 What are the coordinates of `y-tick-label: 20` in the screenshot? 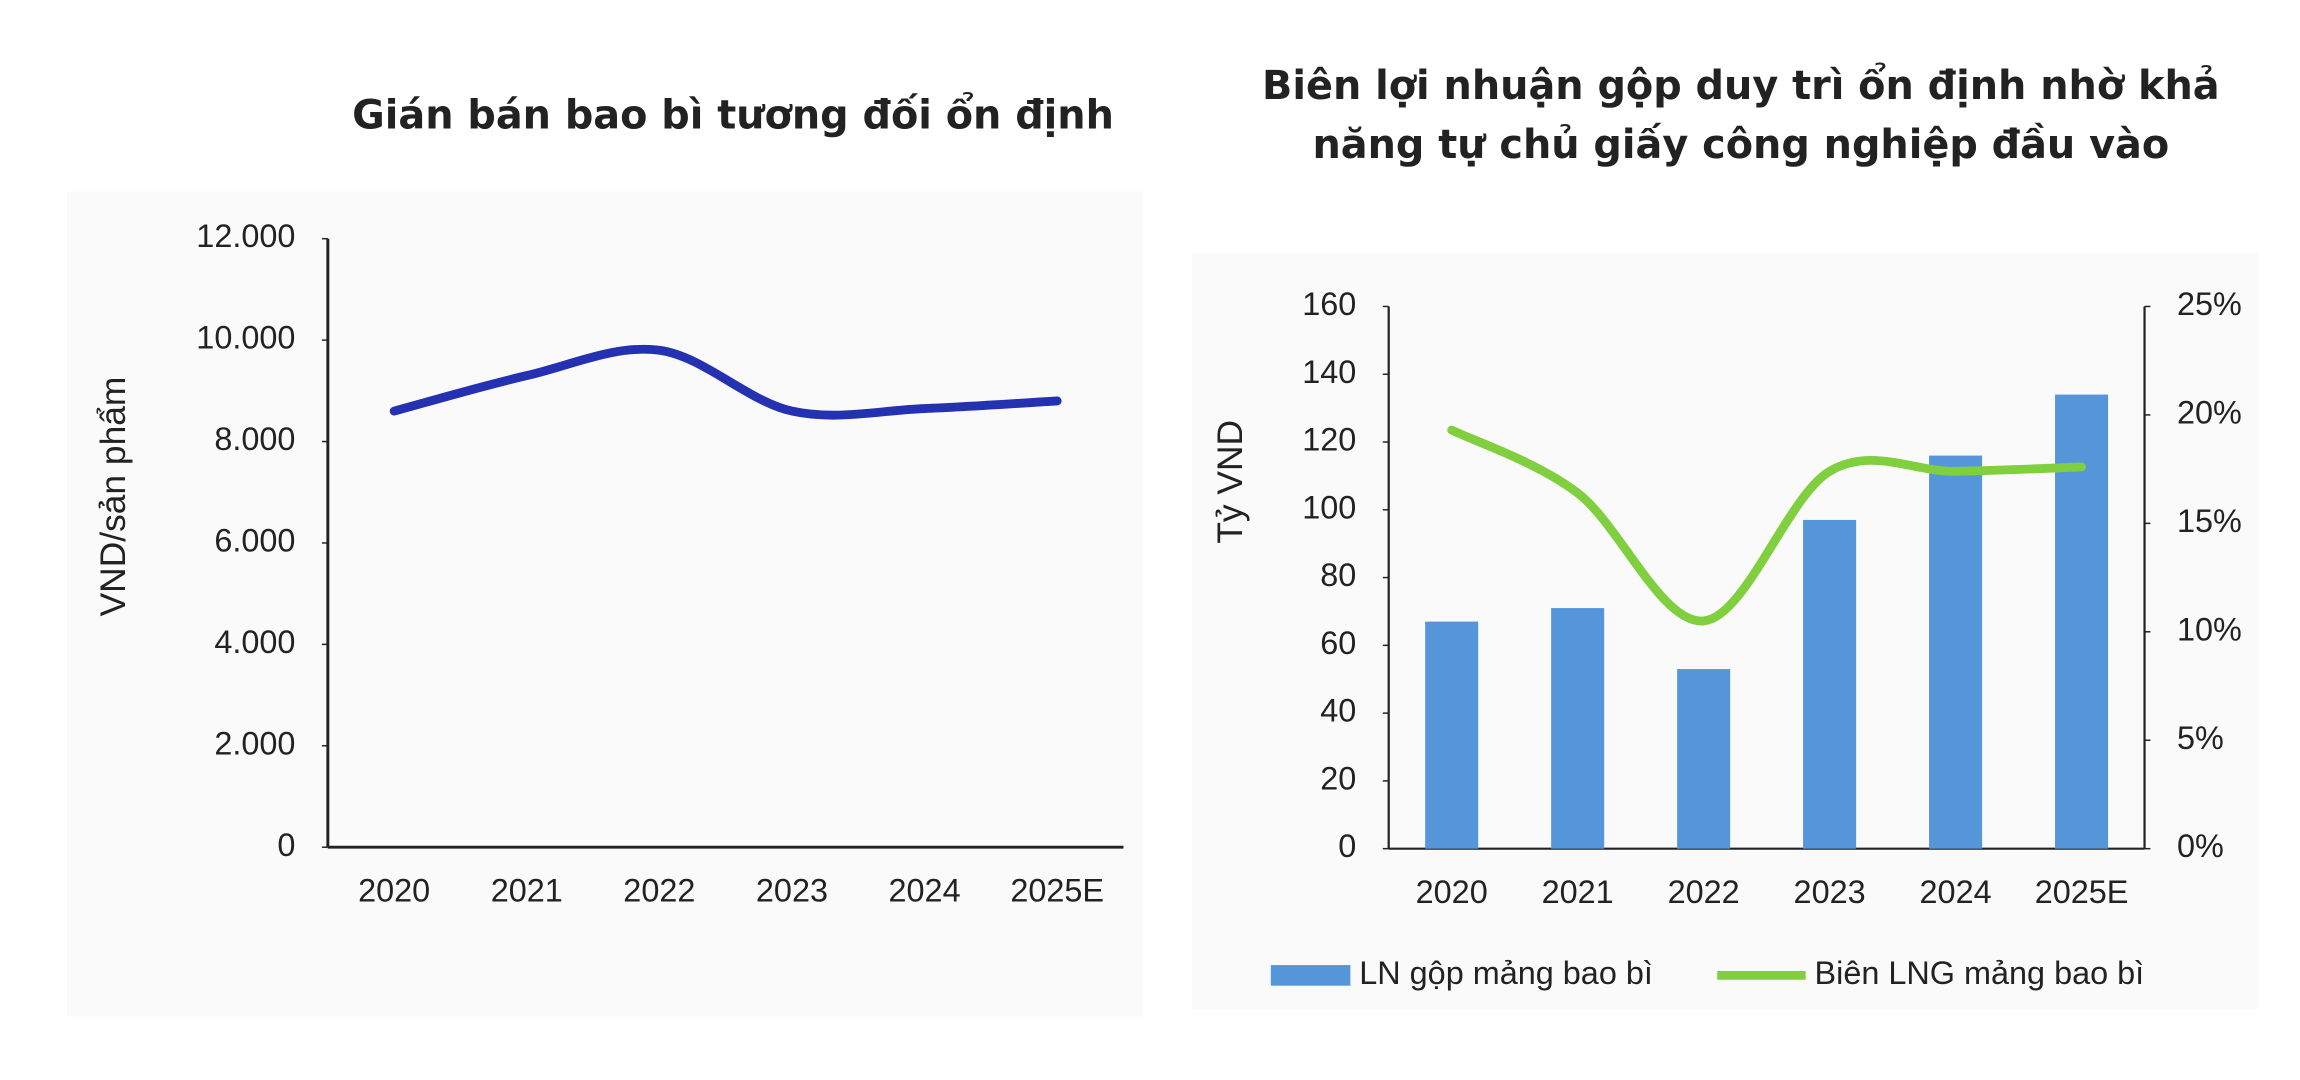 It's located at (1338, 778).